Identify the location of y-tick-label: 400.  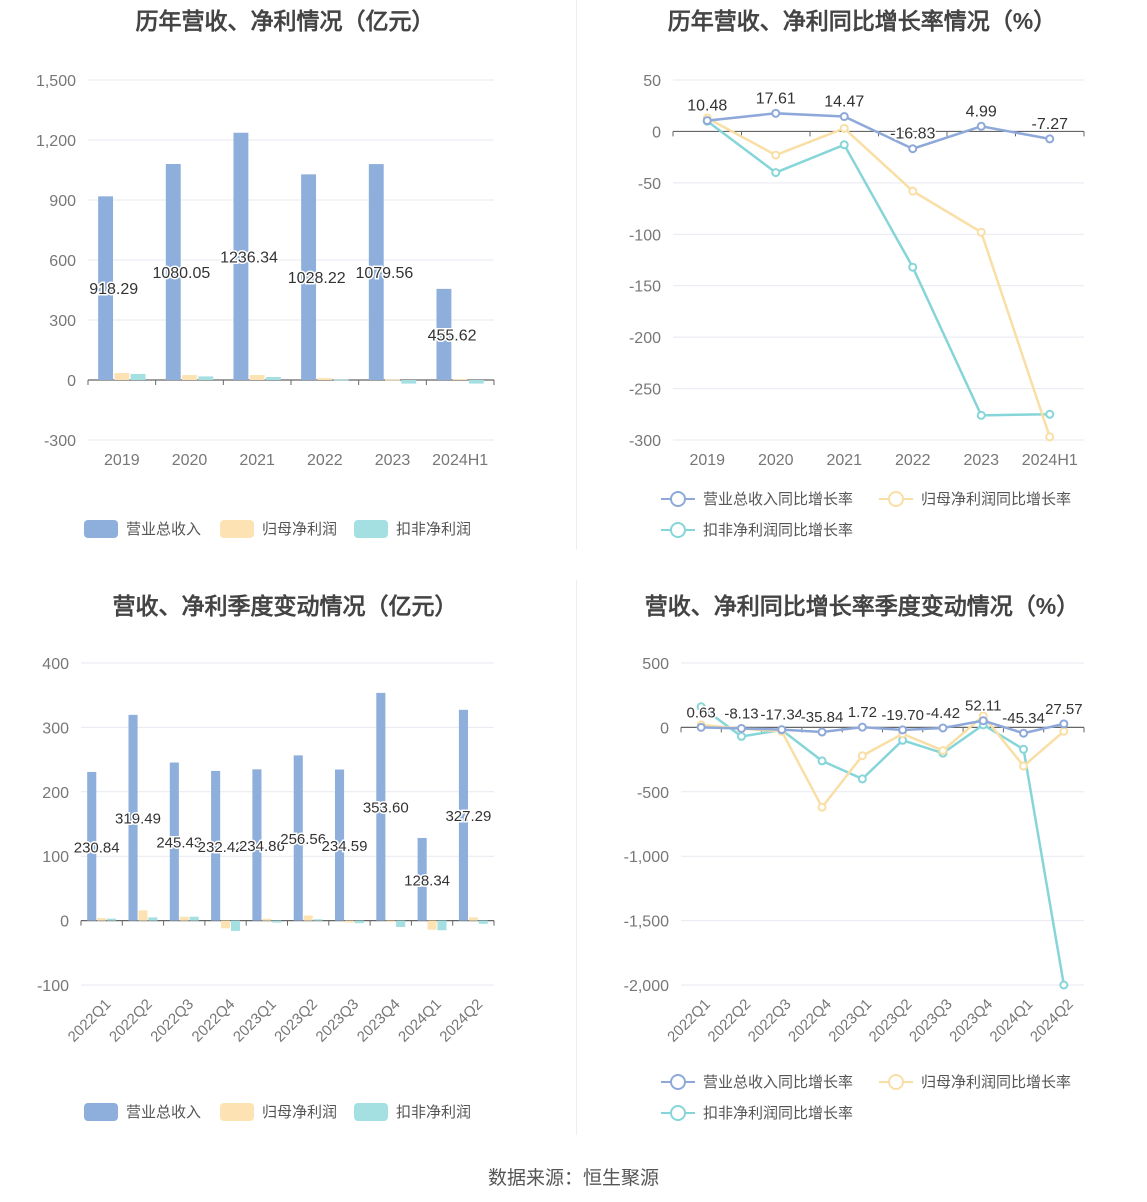
(55, 664).